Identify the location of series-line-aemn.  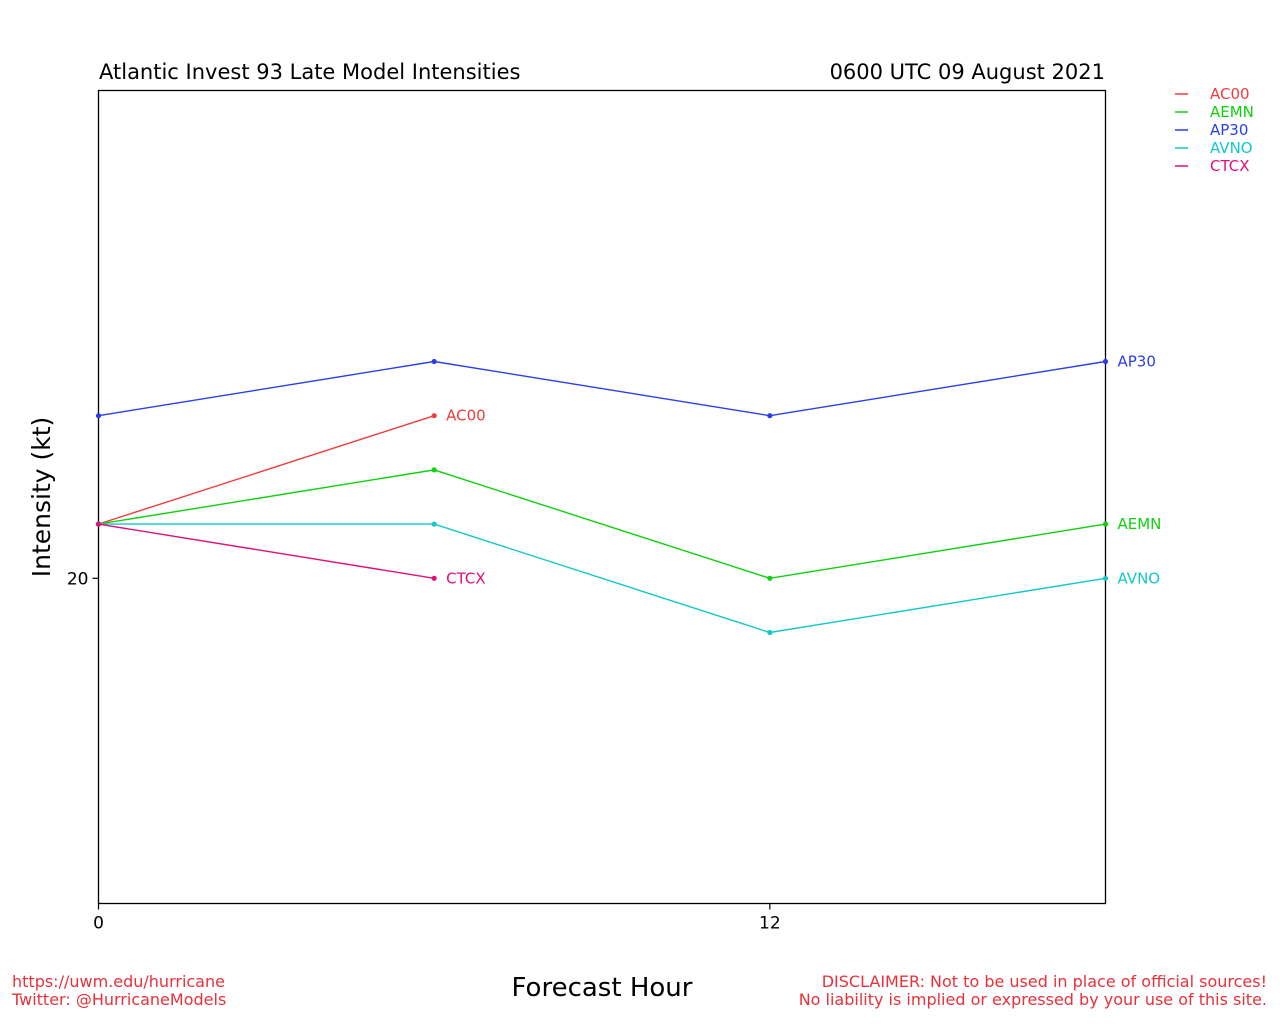
(602, 524).